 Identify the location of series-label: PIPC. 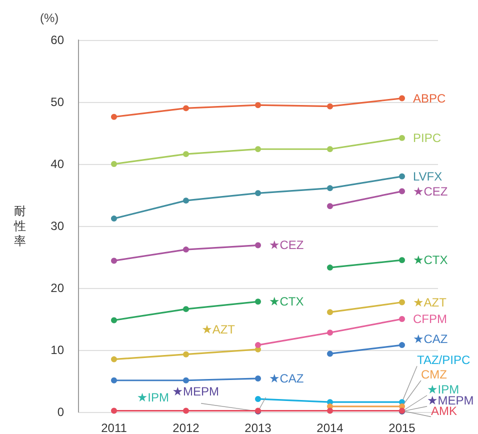
(427, 137).